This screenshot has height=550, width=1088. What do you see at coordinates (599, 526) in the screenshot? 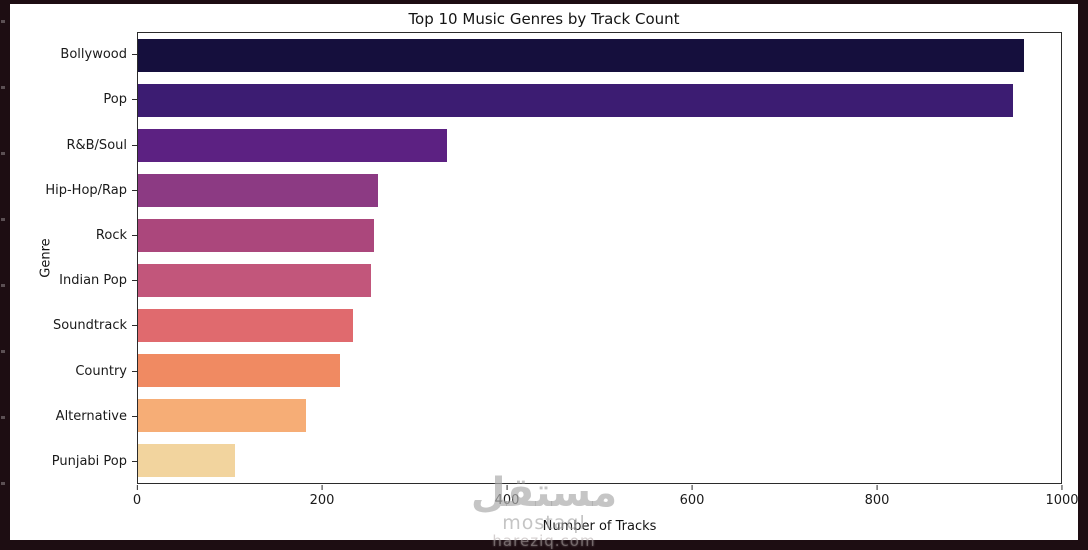
I see `x-axis-label: Number of Tracks` at bounding box center [599, 526].